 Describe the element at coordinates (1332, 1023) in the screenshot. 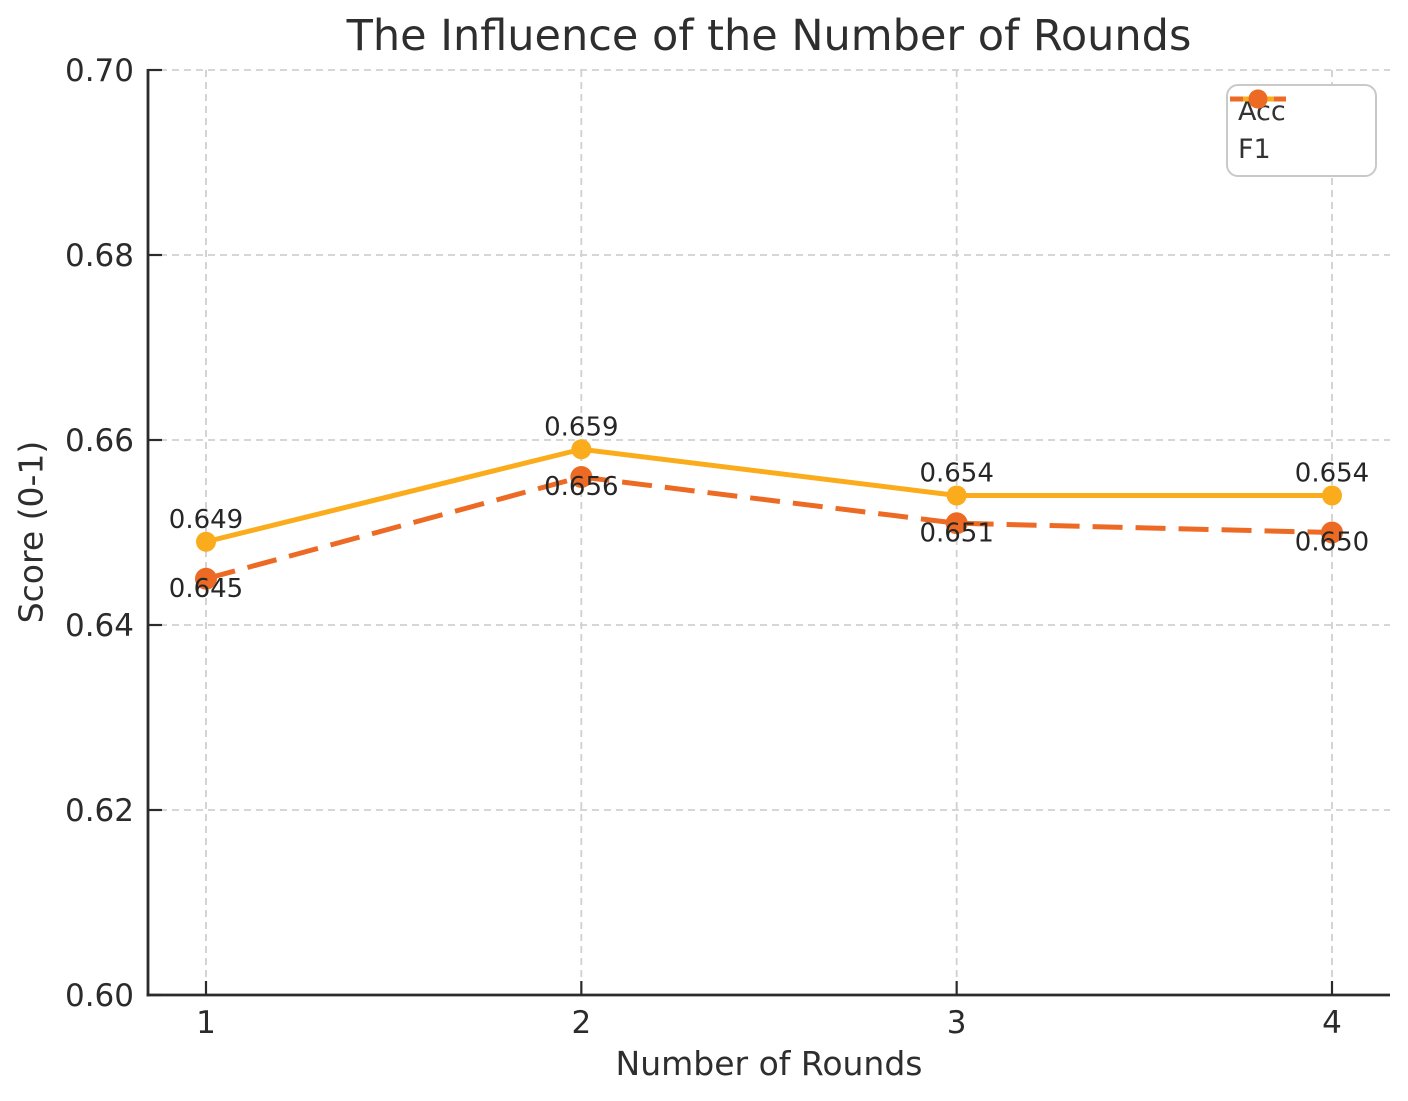

I see `x-tick-label: 4` at that location.